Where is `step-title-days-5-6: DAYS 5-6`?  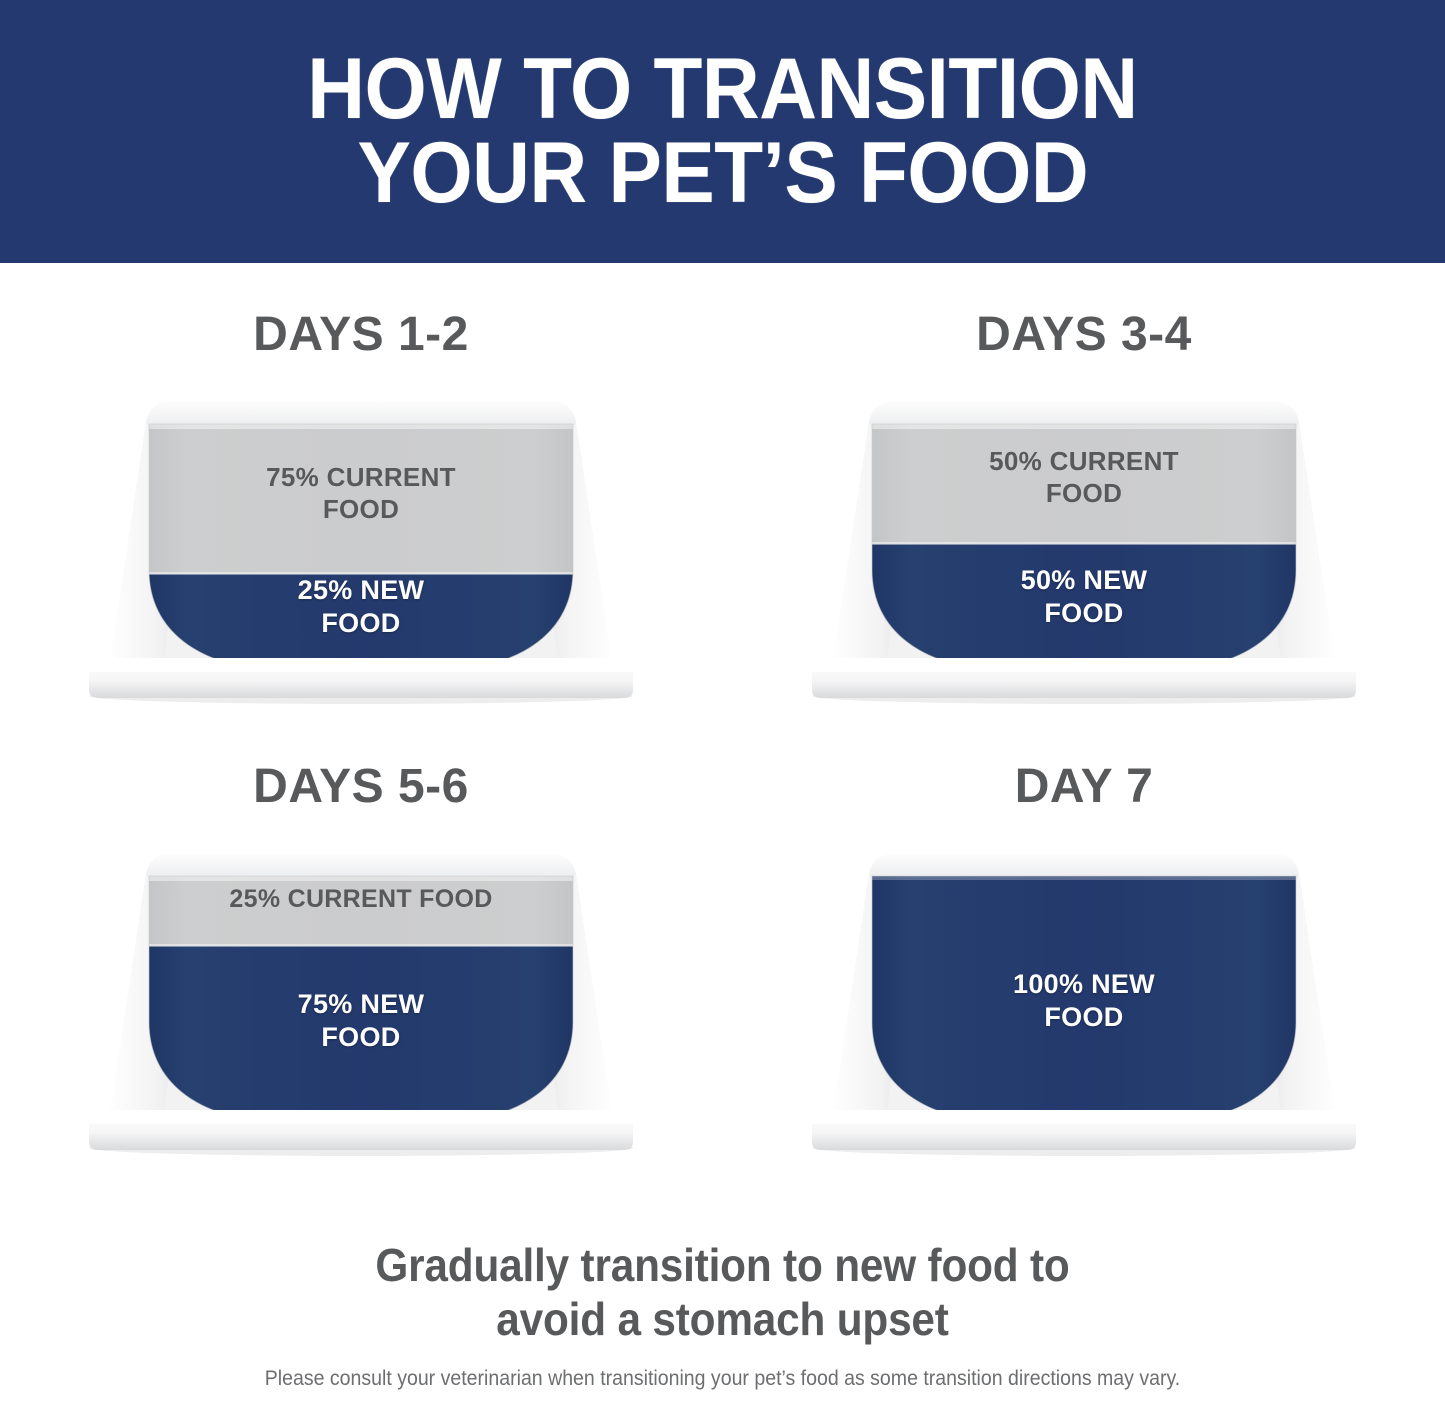
step-title-days-5-6: DAYS 5-6 is located at coordinates (361, 786).